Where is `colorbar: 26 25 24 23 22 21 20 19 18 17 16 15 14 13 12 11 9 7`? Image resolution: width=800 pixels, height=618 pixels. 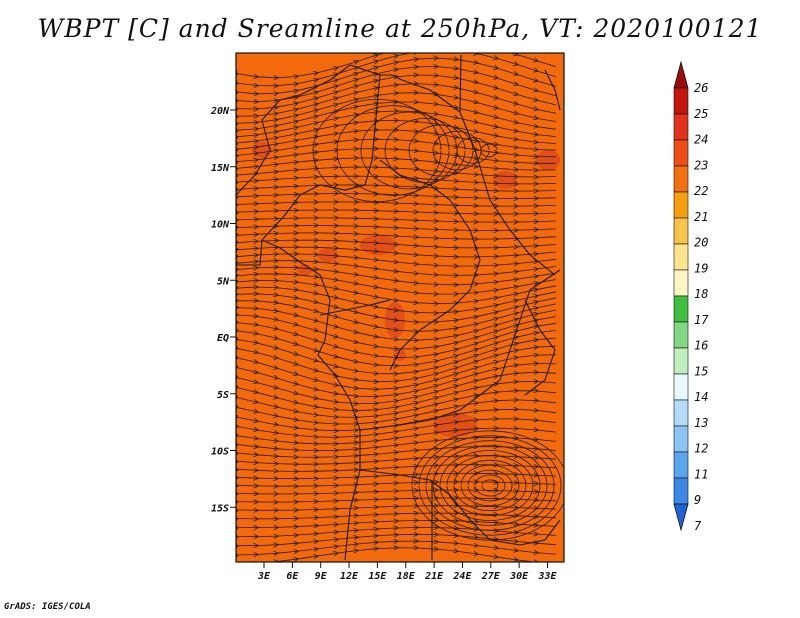 colorbar: 26 25 24 23 22 21 20 19 18 17 16 15 14 13 12 11 9 7 is located at coordinates (691, 296).